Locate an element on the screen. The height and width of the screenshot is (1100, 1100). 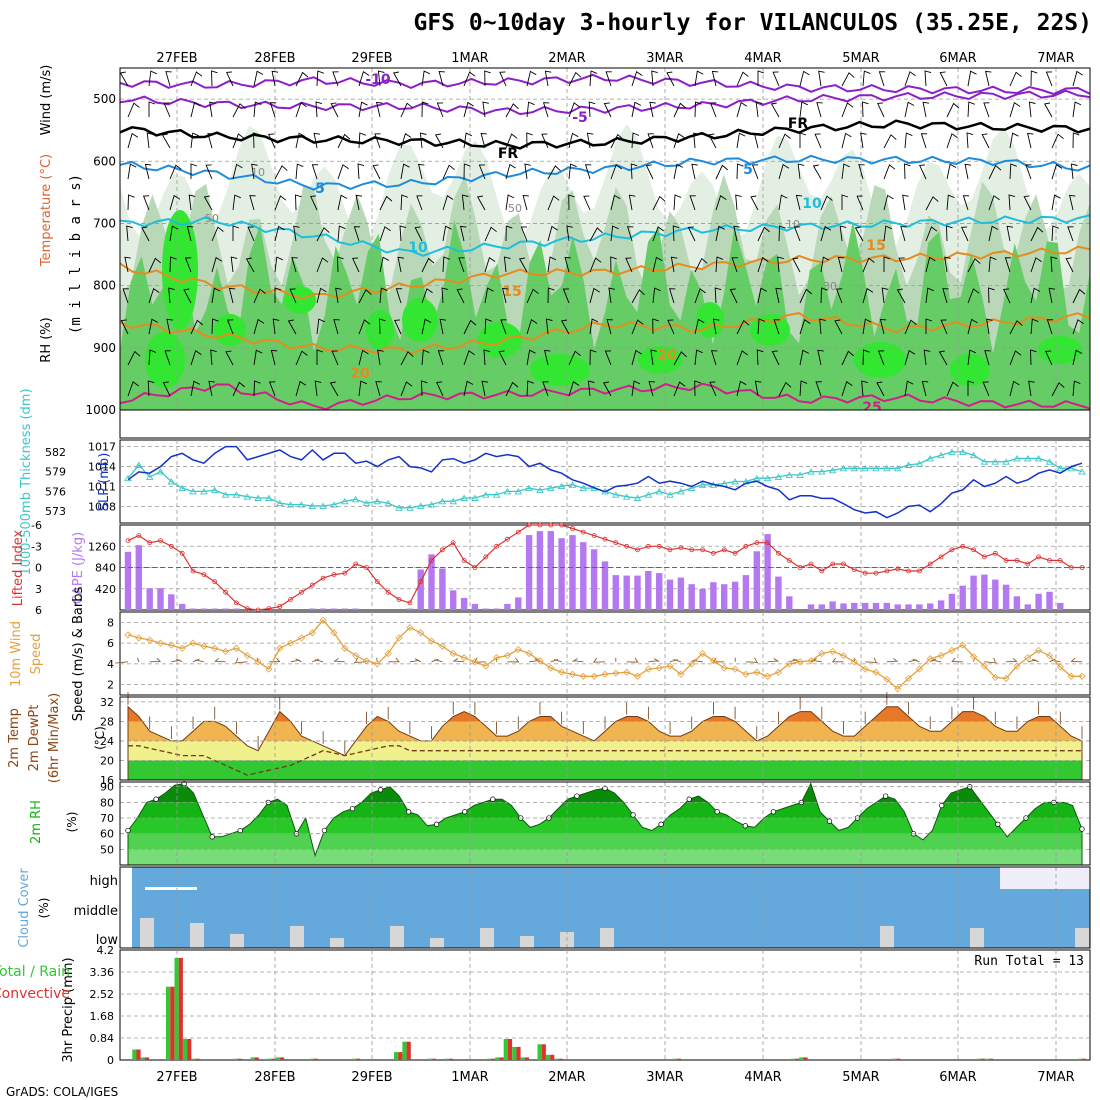
precip-ytick: 3.36 is located at coordinates (102, 972).